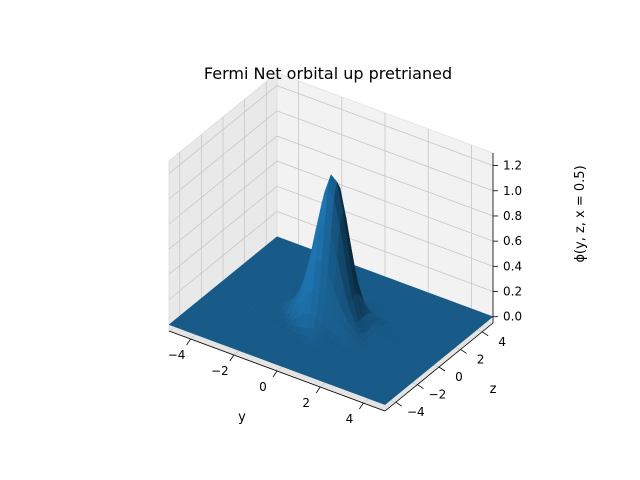 Image resolution: width=640 pixels, height=480 pixels. I want to click on x-tick-label: −2, so click(220, 371).